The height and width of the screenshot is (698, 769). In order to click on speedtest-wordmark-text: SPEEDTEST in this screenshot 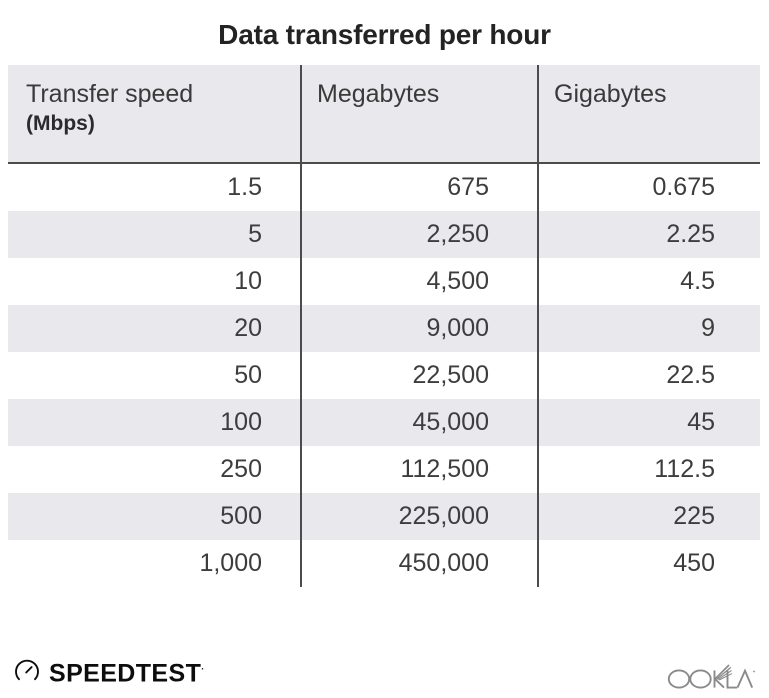, I will do `click(125, 673)`.